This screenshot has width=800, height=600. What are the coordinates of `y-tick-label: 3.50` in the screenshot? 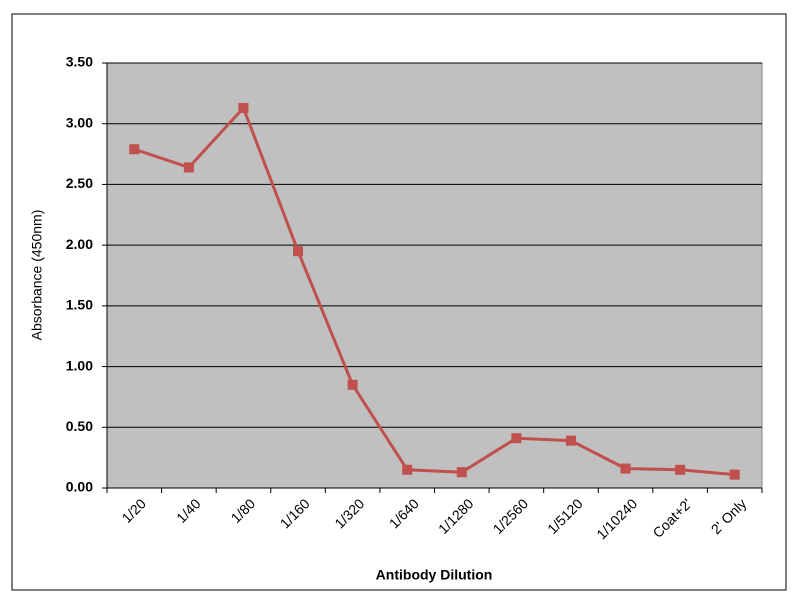 It's located at (79, 62).